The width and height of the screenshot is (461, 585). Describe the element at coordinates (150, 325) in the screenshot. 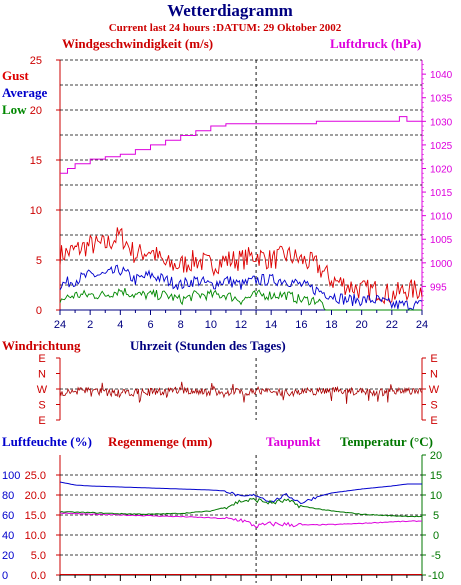

I see `hour-tick-label: 6` at that location.